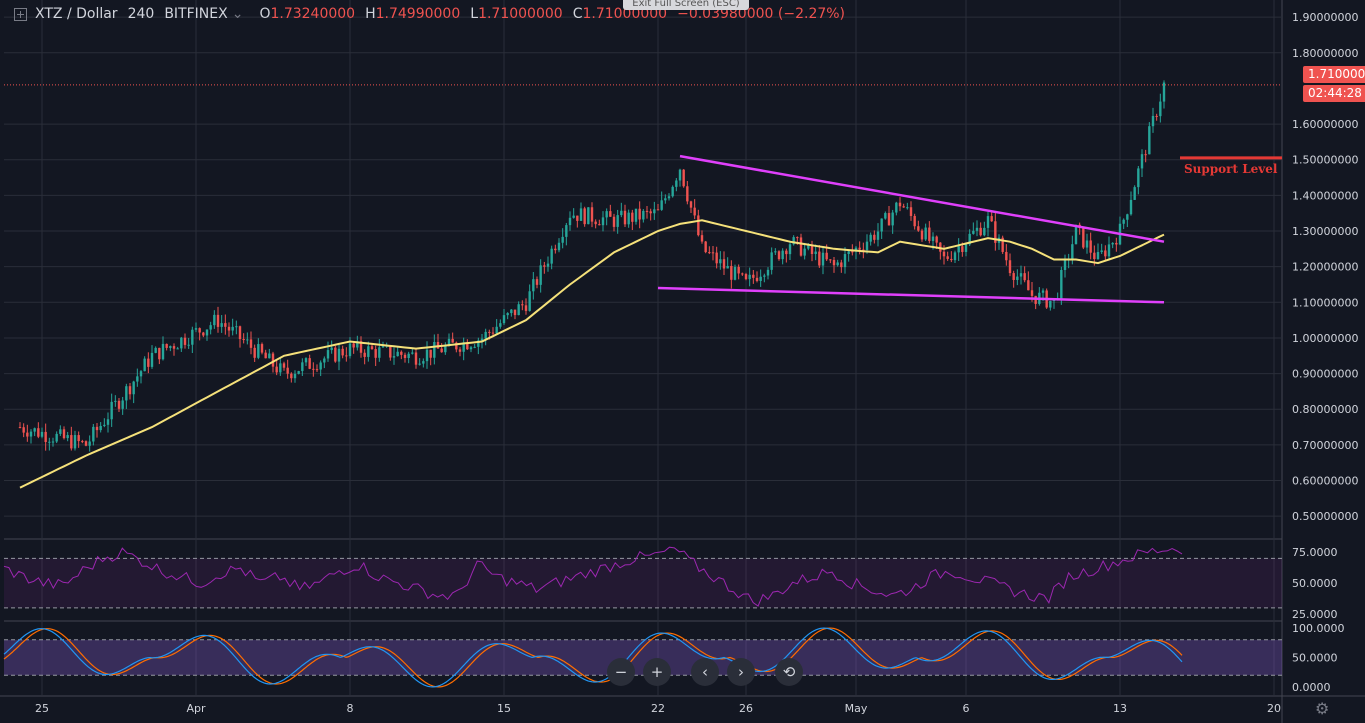 The width and height of the screenshot is (1365, 723). Describe the element at coordinates (1274, 708) in the screenshot. I see `time-tick-label: 20` at that location.